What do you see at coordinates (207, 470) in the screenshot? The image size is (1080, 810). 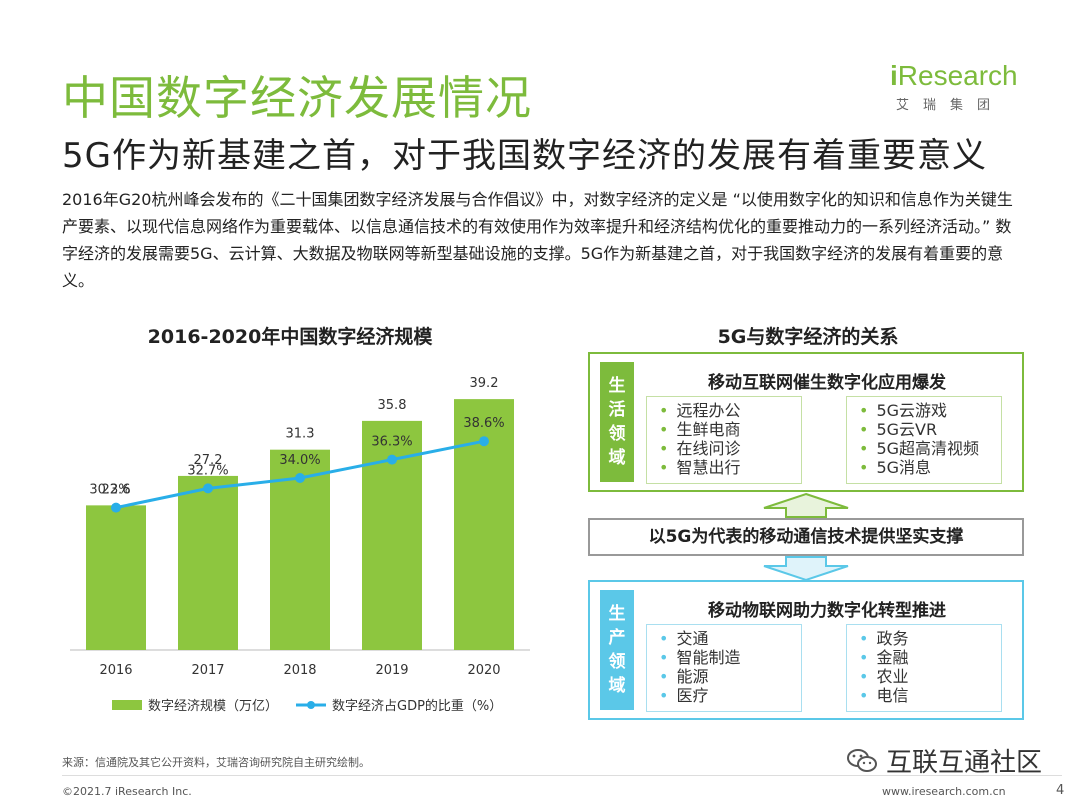 I see `gdp-label-2017: 32.7%` at bounding box center [207, 470].